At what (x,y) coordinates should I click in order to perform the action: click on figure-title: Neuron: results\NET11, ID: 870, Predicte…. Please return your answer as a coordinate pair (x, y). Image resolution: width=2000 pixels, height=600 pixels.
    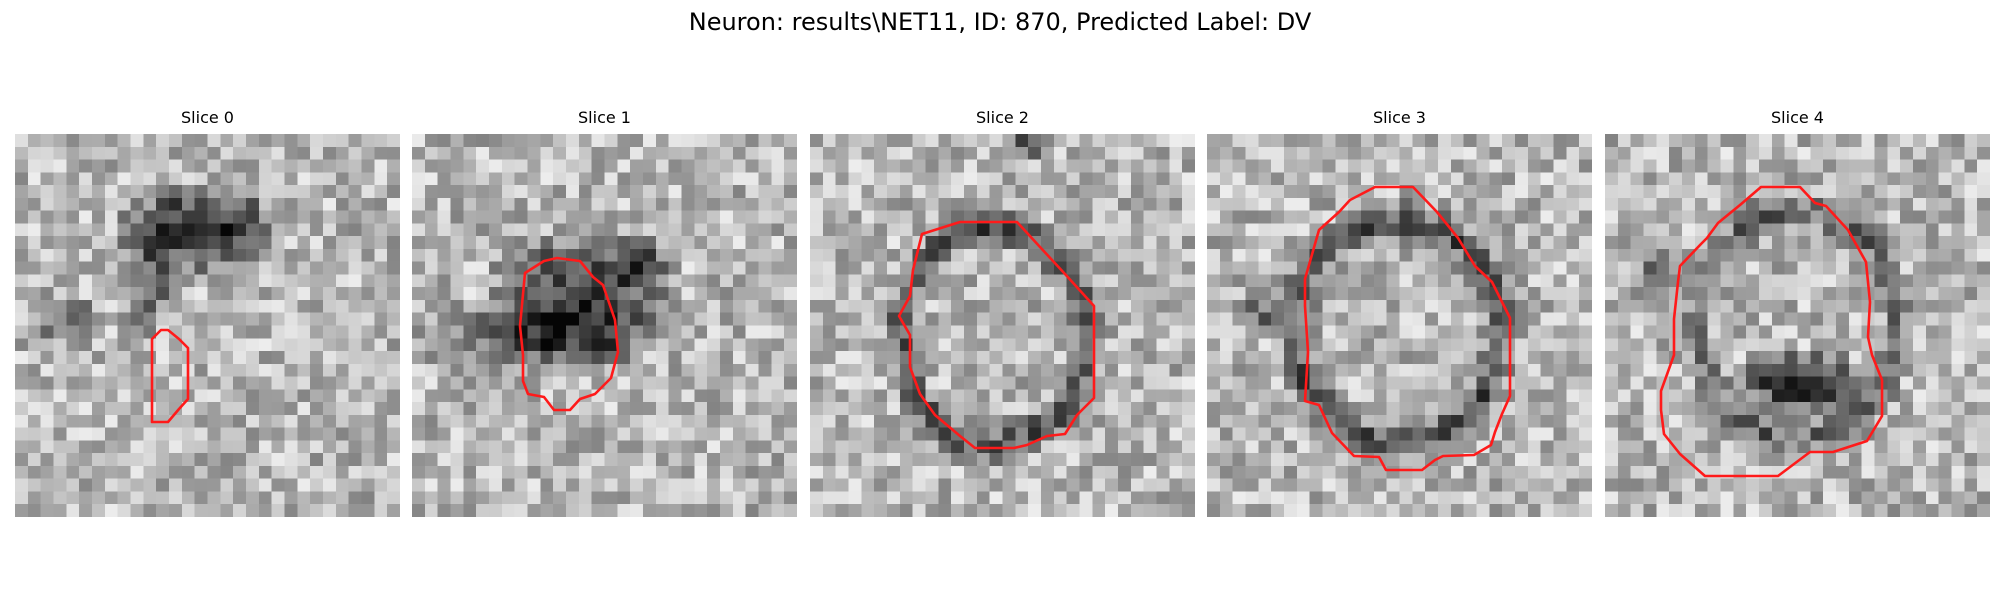
    Looking at the image, I should click on (1000, 22).